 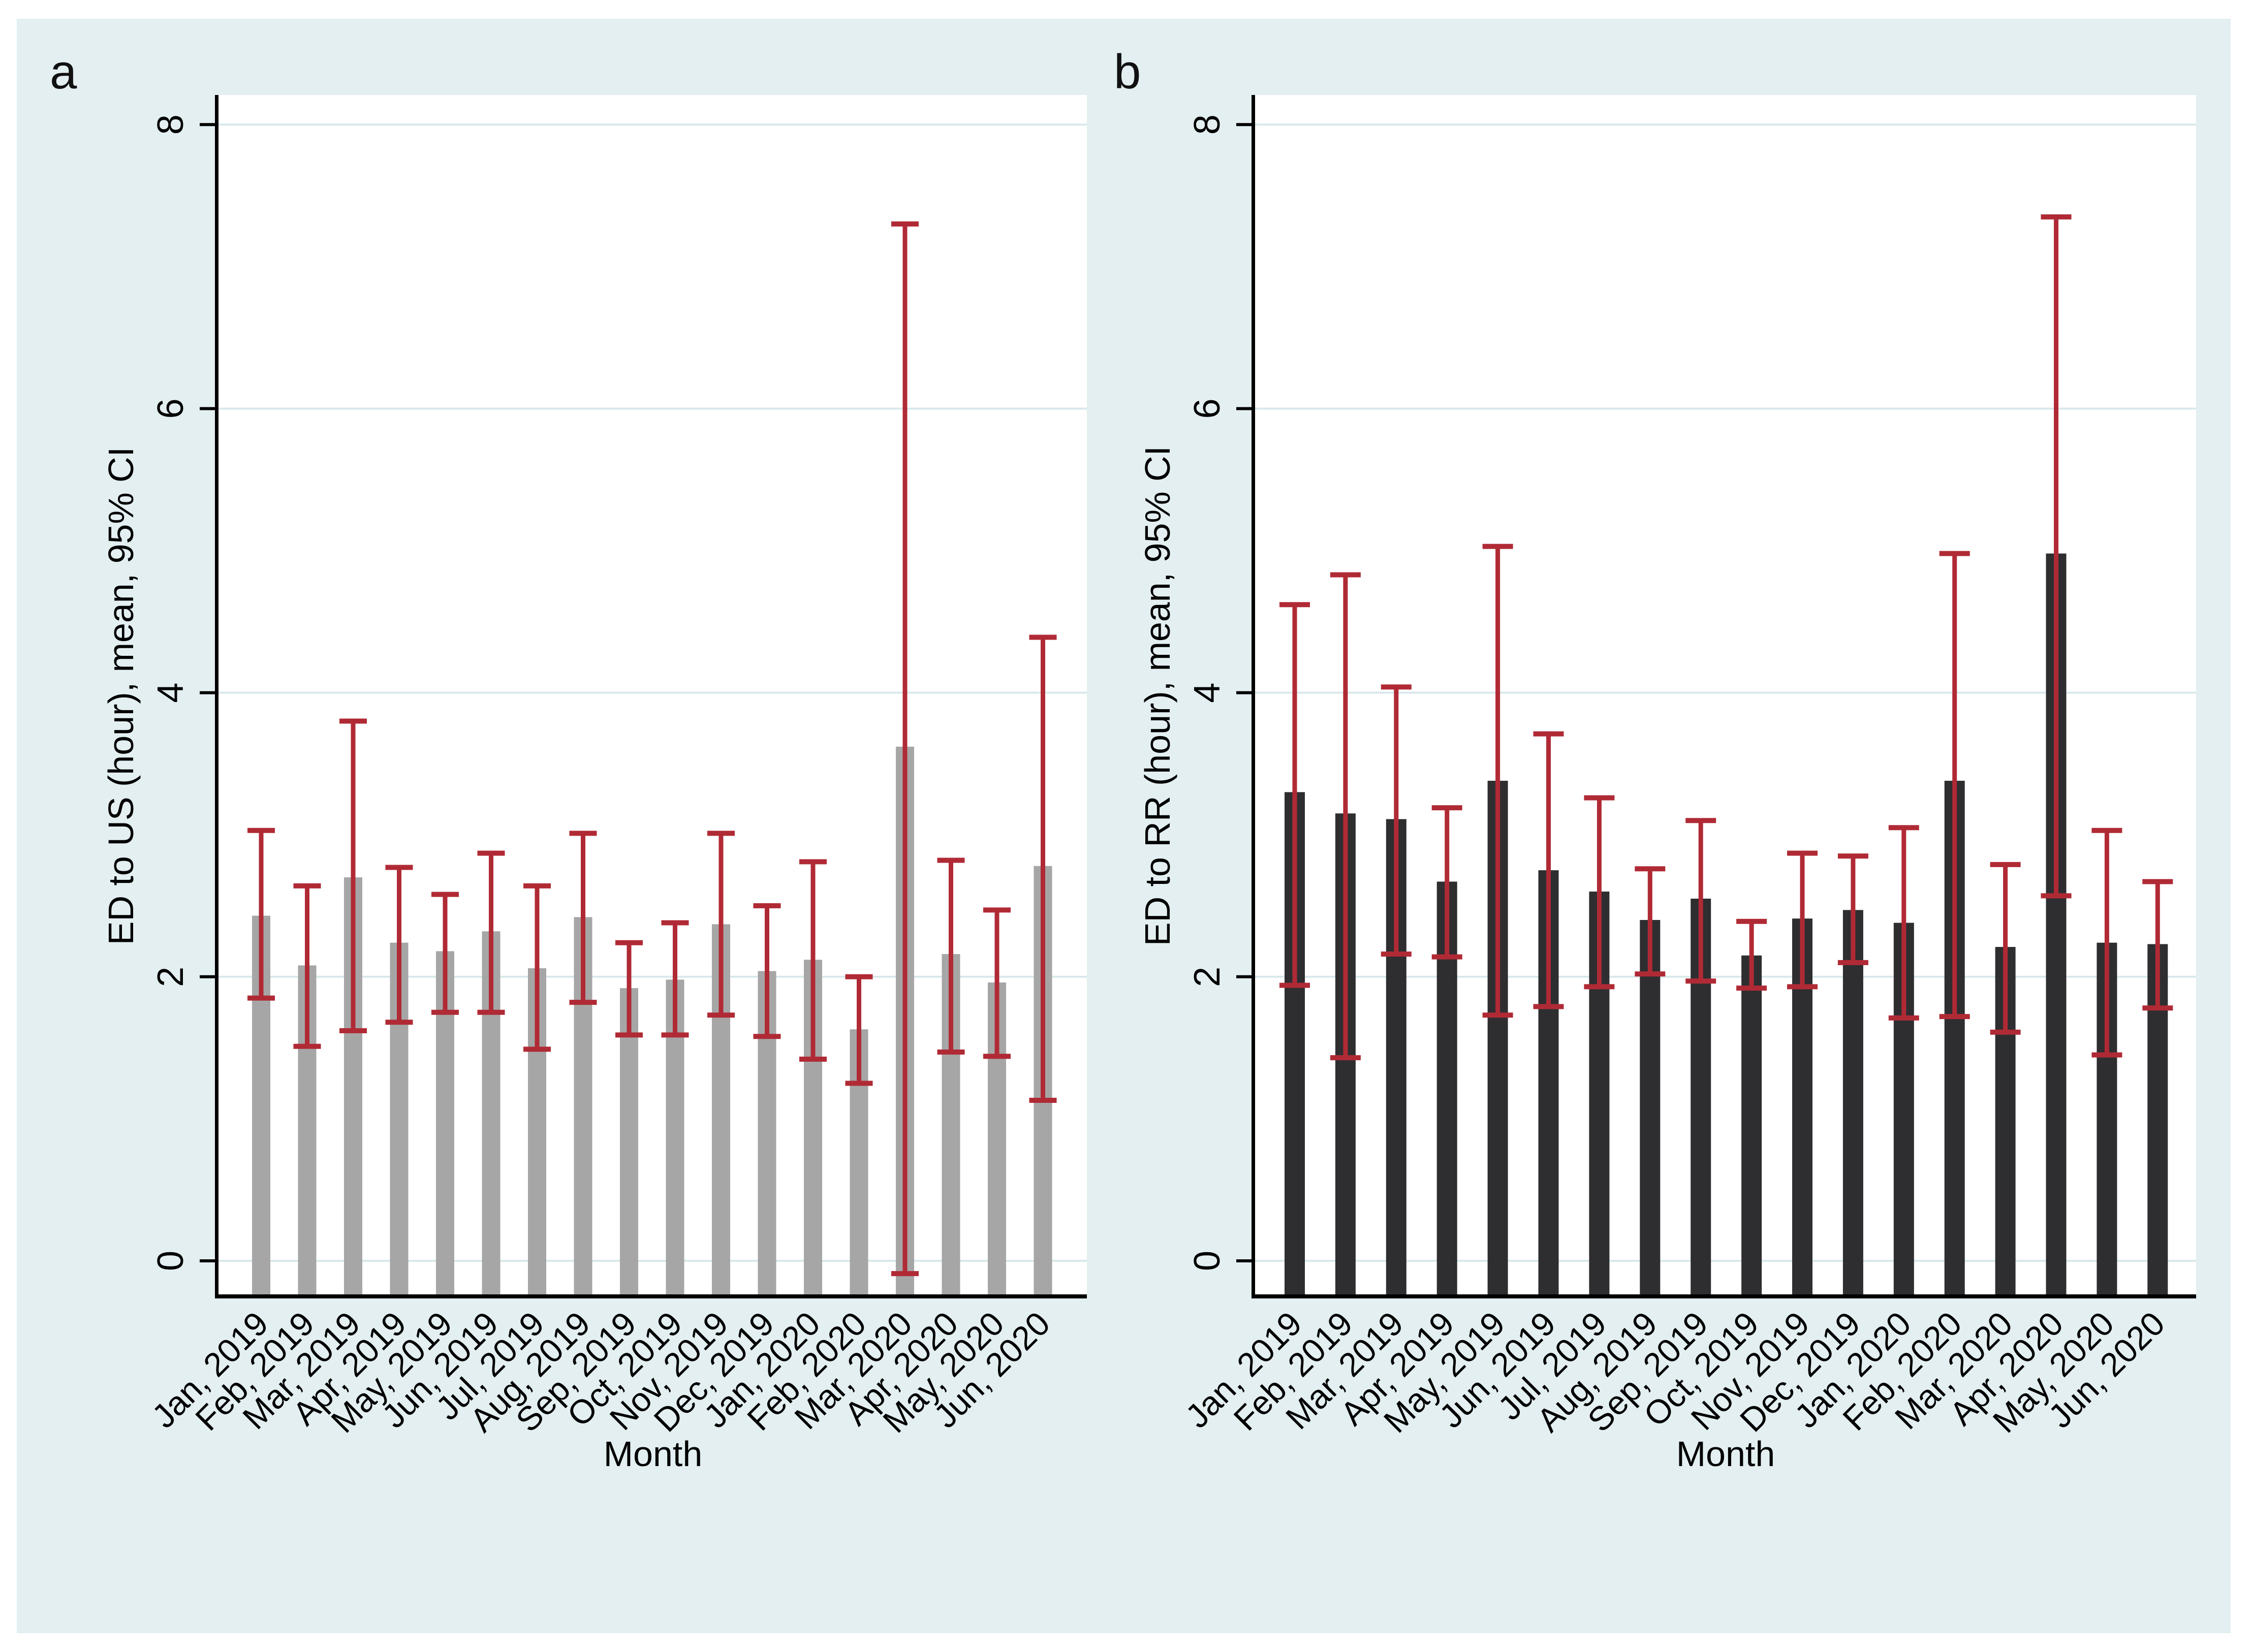 I want to click on panel-a-y-tick-label: 4, so click(x=170, y=693).